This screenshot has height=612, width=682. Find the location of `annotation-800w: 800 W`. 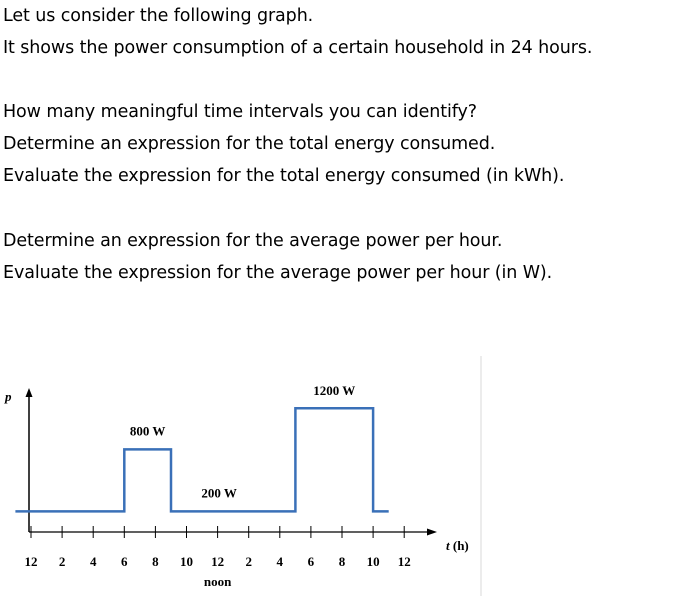

annotation-800w: 800 W is located at coordinates (148, 430).